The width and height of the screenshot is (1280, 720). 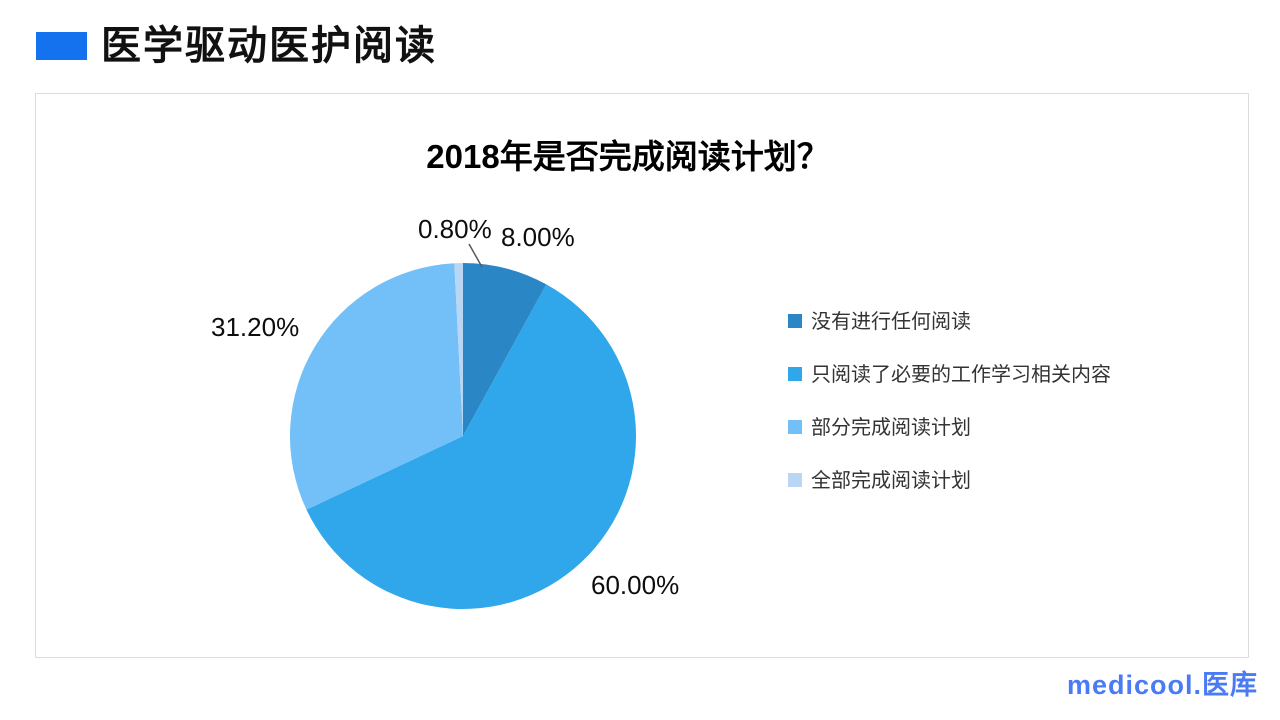 I want to click on legend-label: 全部完成阅读计划, so click(x=891, y=481).